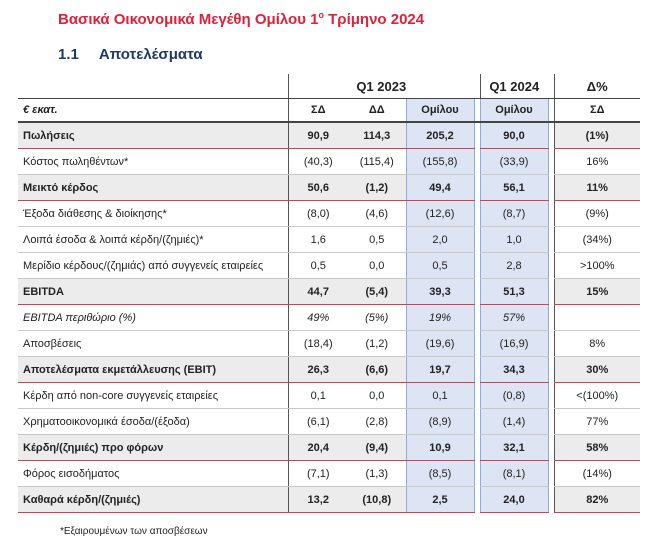 The height and width of the screenshot is (548, 649). What do you see at coordinates (329, 291) in the screenshot?
I see `table-row: EBITDA 44,7 (5,4) 39,3 51,3 15%` at bounding box center [329, 291].